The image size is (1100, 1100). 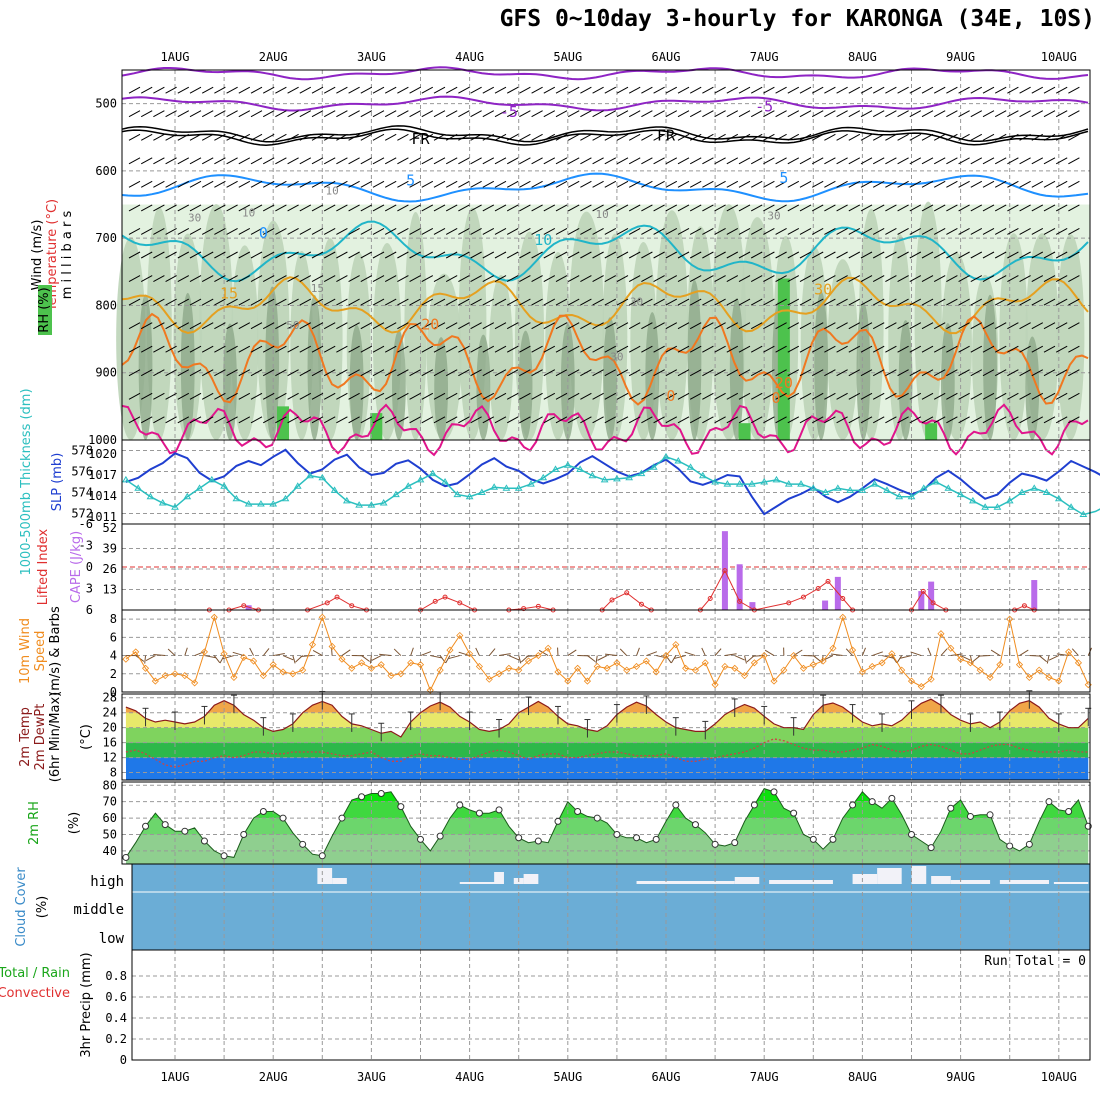 What do you see at coordinates (98, 910) in the screenshot?
I see `cloud-tick-label: middle` at bounding box center [98, 910].